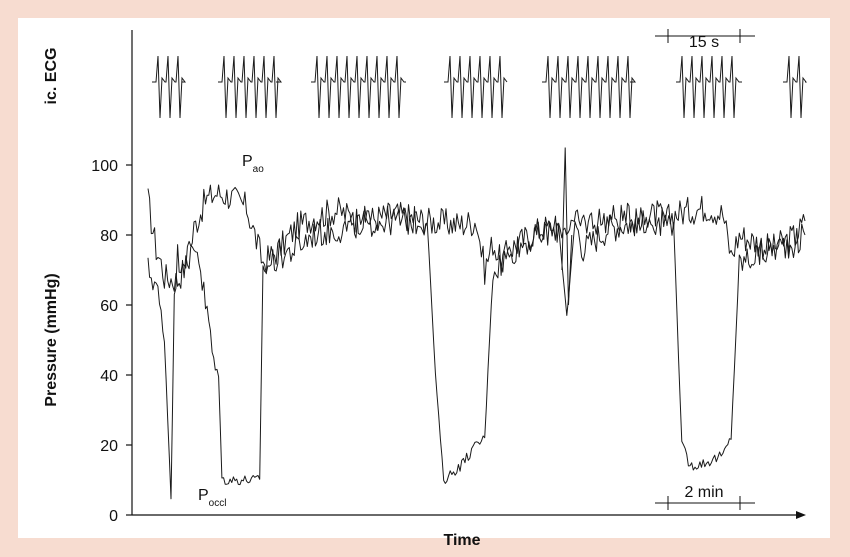 This screenshot has width=850, height=557. Describe the element at coordinates (218, 503) in the screenshot. I see `annotation-pocc-sub: occl` at that location.